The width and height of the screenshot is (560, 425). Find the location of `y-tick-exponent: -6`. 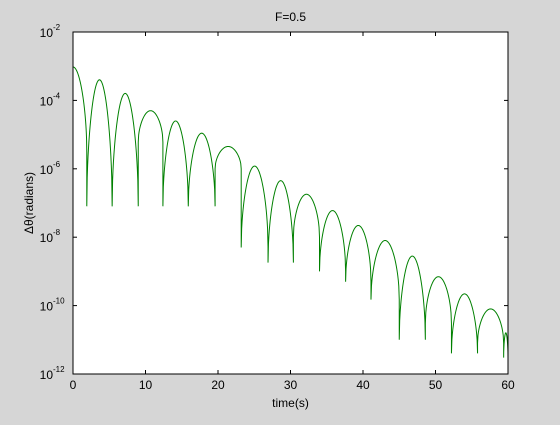

y-tick-exponent: -6 is located at coordinates (57, 164).